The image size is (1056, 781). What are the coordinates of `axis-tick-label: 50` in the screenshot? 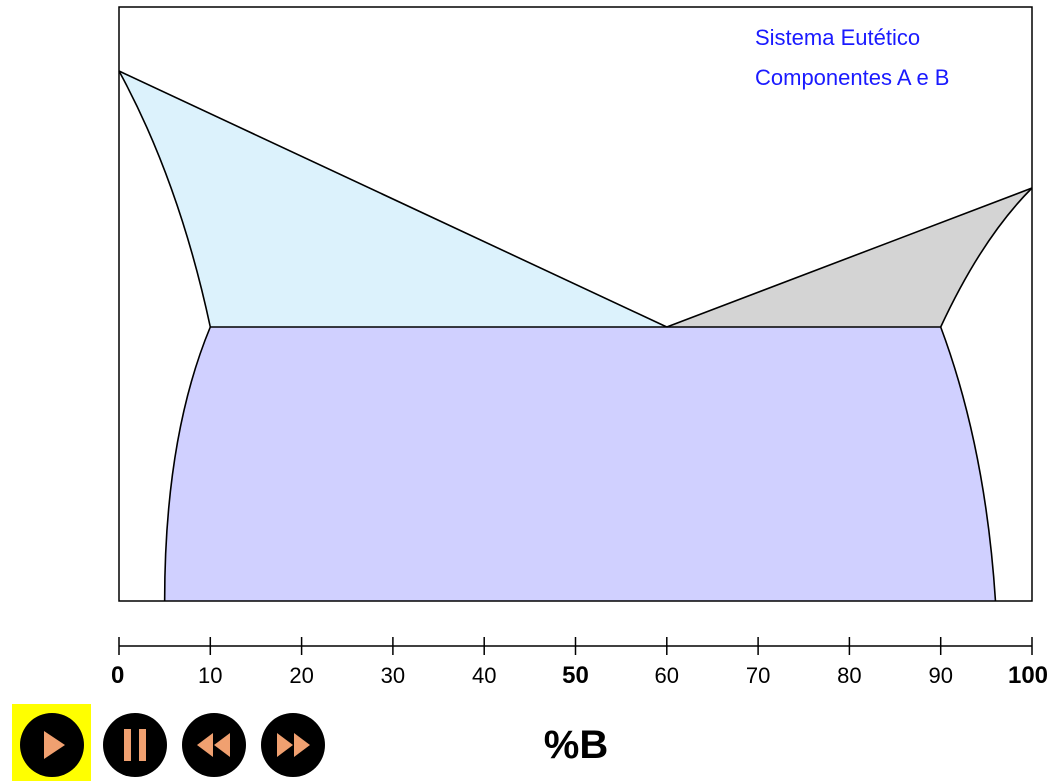 It's located at (575, 675).